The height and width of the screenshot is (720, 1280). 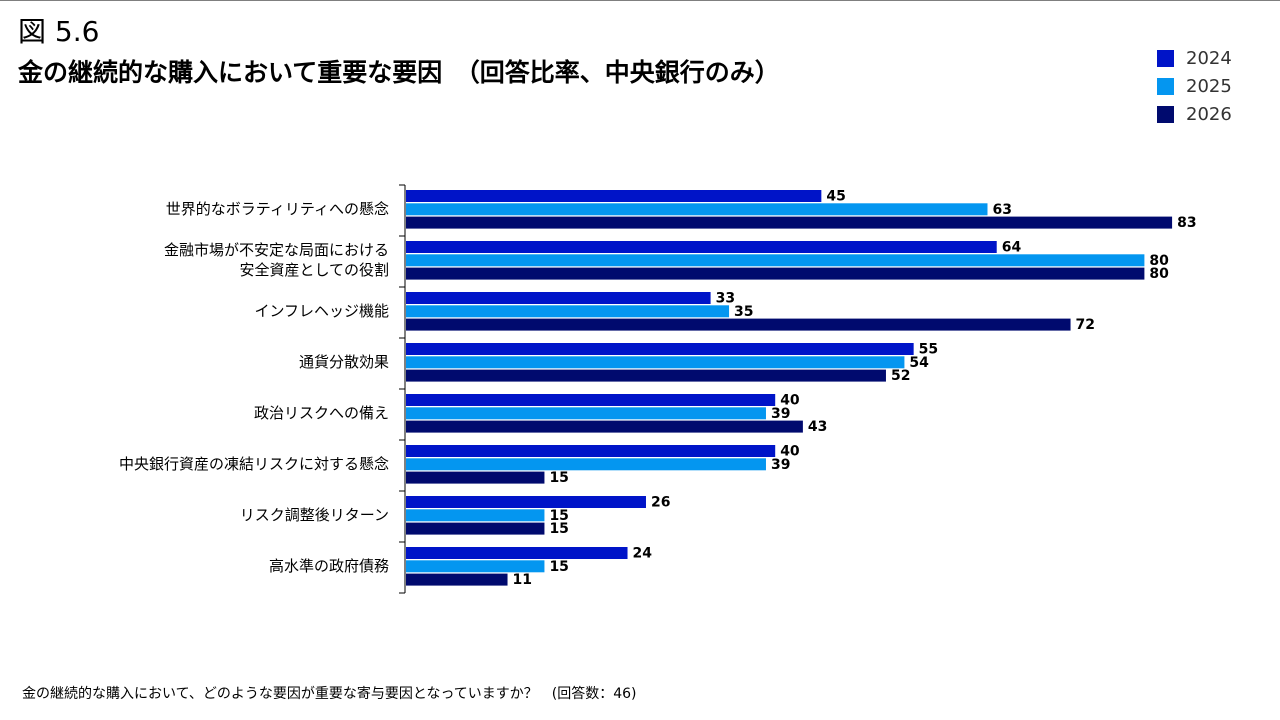 What do you see at coordinates (254, 464) in the screenshot?
I see `category-label: 中央銀行資産の凍結リスクに対する懸念` at bounding box center [254, 464].